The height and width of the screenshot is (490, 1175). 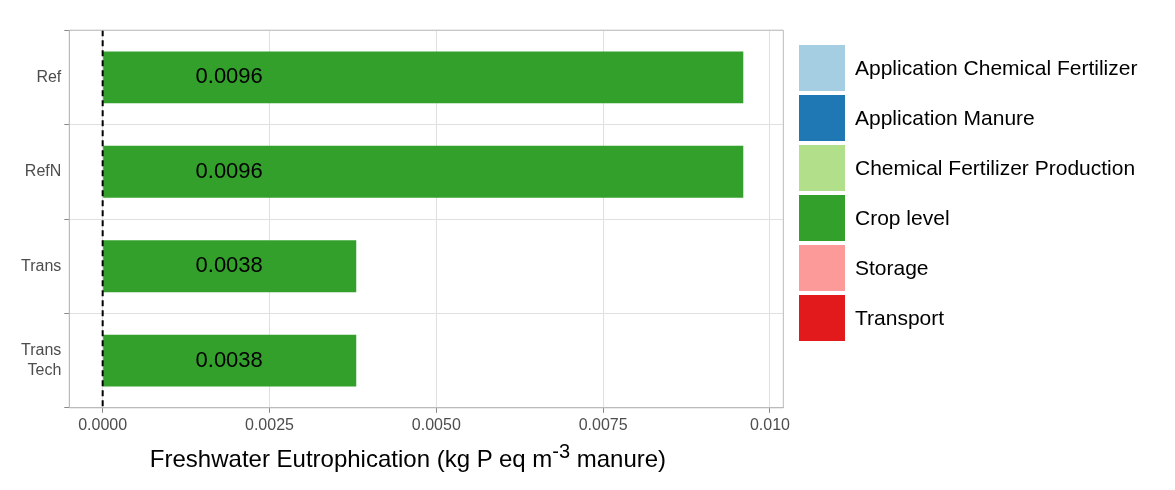 I want to click on legend-label: Storage, so click(x=892, y=268).